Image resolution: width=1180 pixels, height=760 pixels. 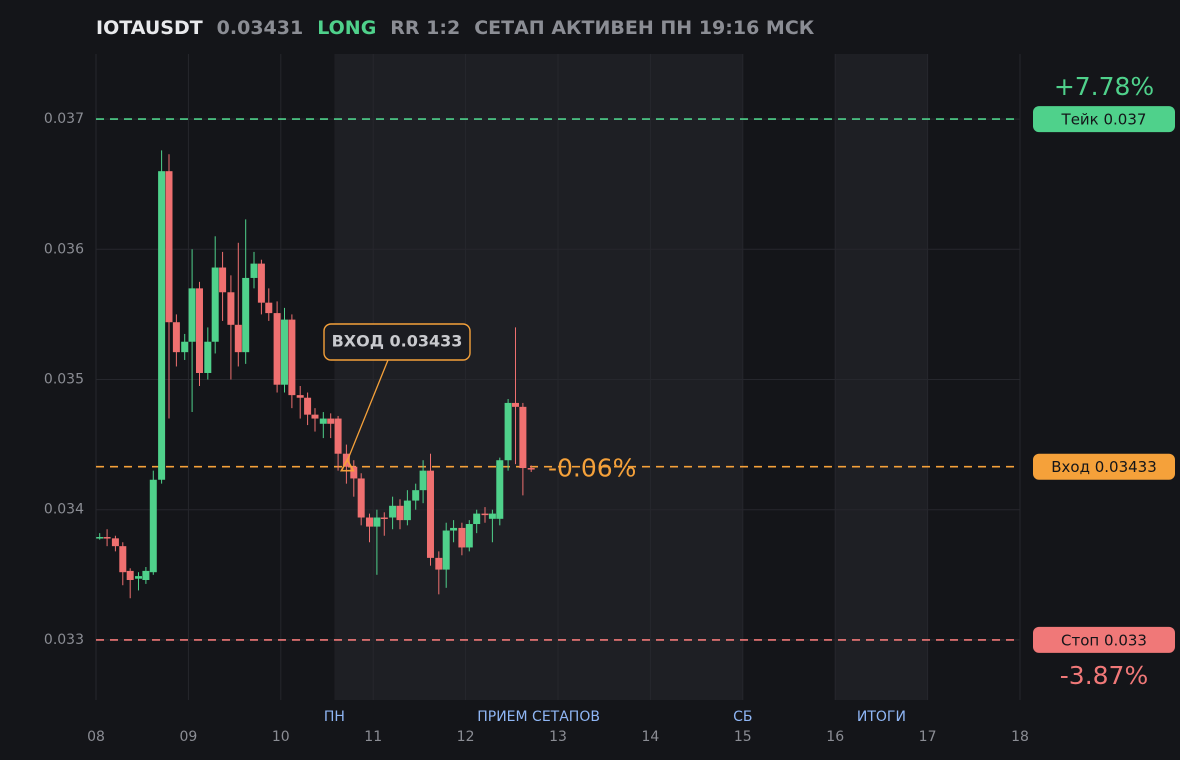 What do you see at coordinates (558, 737) in the screenshot?
I see `x-tick-label: 13` at bounding box center [558, 737].